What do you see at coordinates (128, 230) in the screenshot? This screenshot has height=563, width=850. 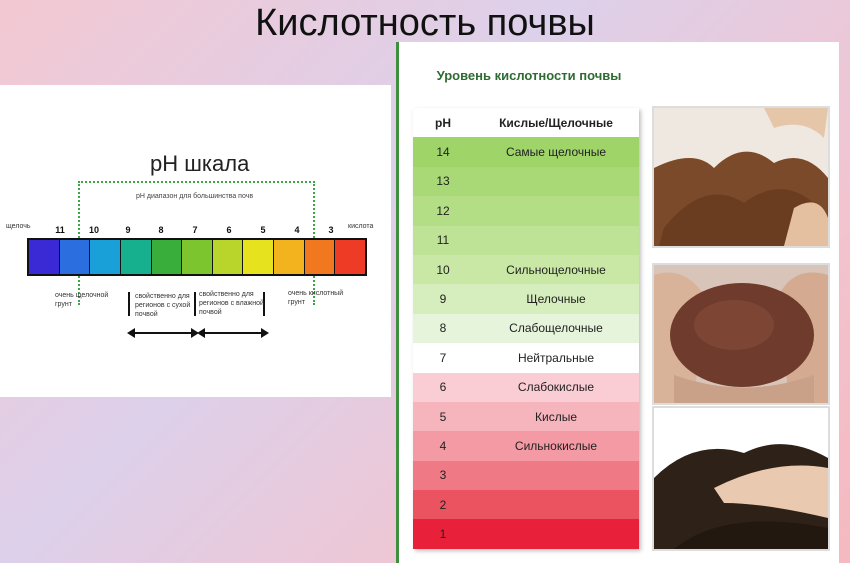 I see `ph-tick-label: 9` at bounding box center [128, 230].